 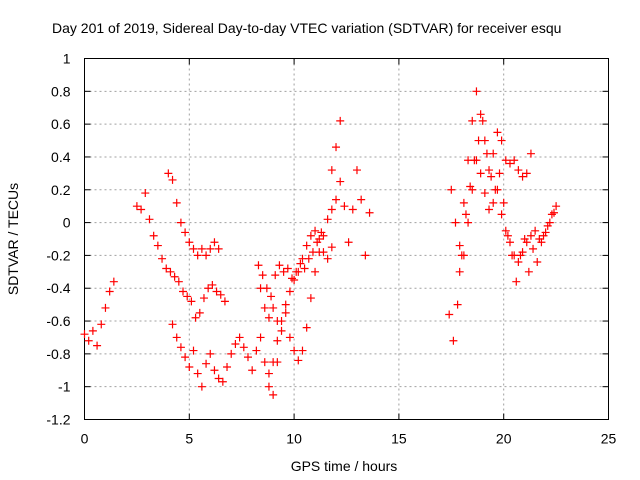 What do you see at coordinates (294, 439) in the screenshot?
I see `x-tick-label: 10` at bounding box center [294, 439].